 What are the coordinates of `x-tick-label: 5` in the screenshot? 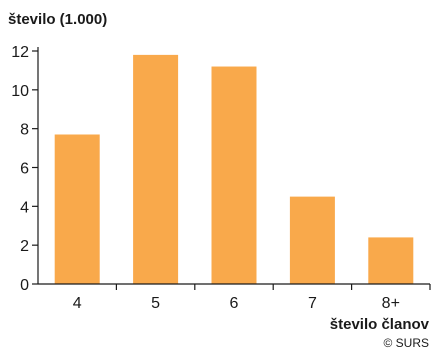 It's located at (155, 303).